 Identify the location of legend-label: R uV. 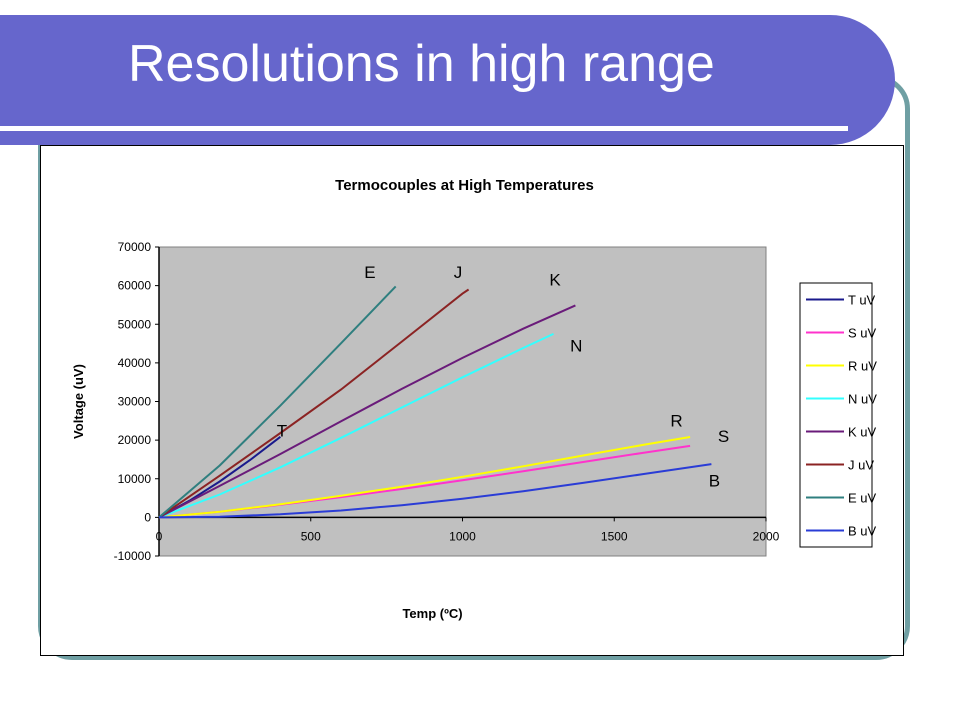
(862, 366).